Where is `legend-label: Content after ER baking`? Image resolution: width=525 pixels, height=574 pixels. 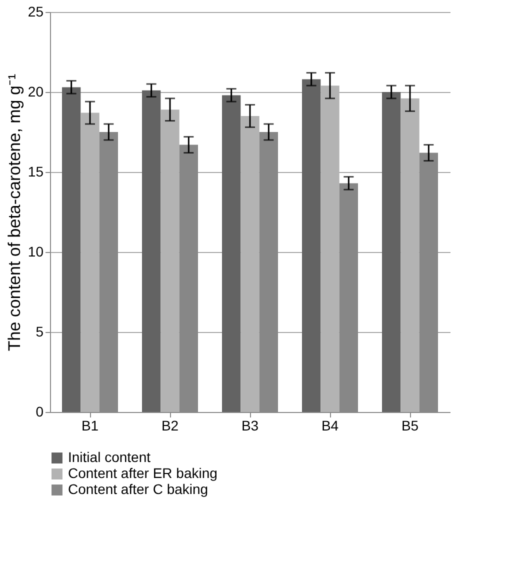
legend-label: Content after ER baking is located at coordinates (143, 473).